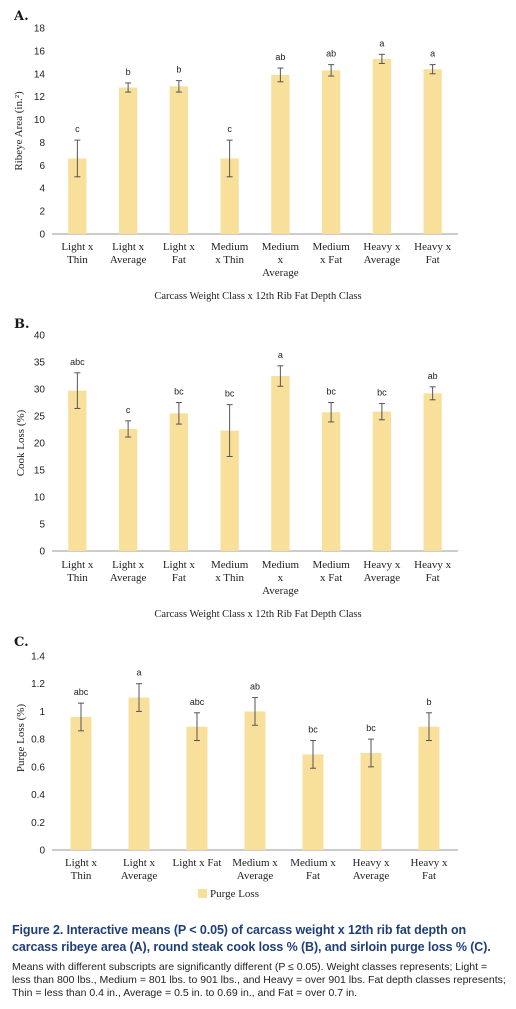 The width and height of the screenshot is (516, 1009). What do you see at coordinates (40, 74) in the screenshot?
I see `y-tick-label: 14` at bounding box center [40, 74].